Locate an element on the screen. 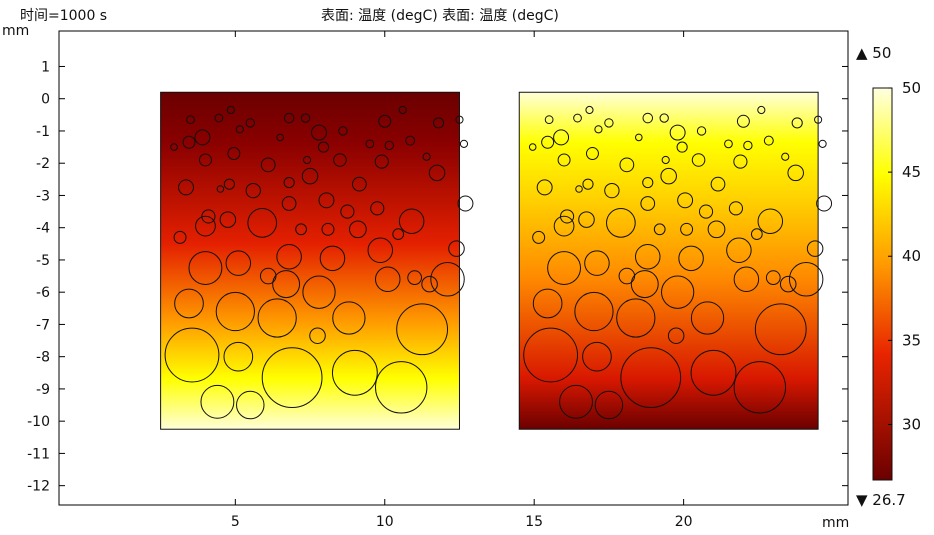 This screenshot has width=934, height=535. y-tick-label: -4 is located at coordinates (43, 229).